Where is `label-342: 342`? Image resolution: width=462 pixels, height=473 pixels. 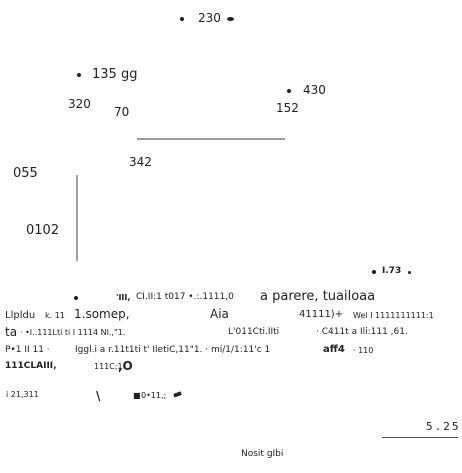 label-342: 342 is located at coordinates (140, 162).